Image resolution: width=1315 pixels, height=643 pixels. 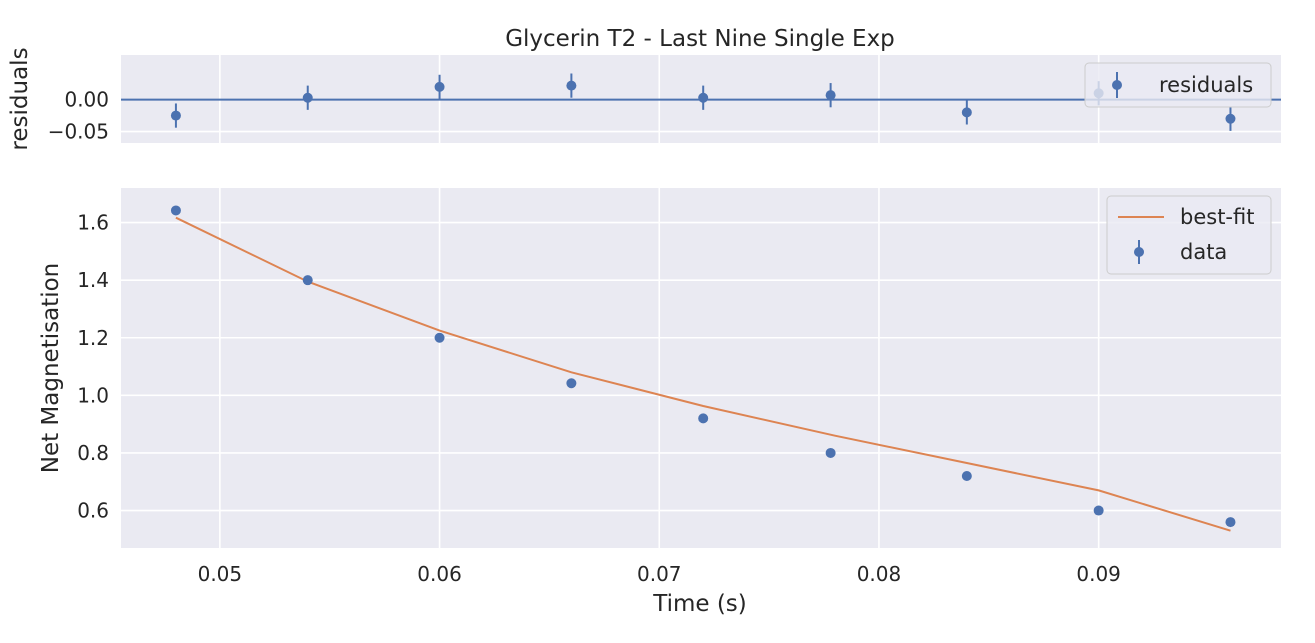 What do you see at coordinates (93, 453) in the screenshot?
I see `magnetisation-y-tick-label: 0.8` at bounding box center [93, 453].